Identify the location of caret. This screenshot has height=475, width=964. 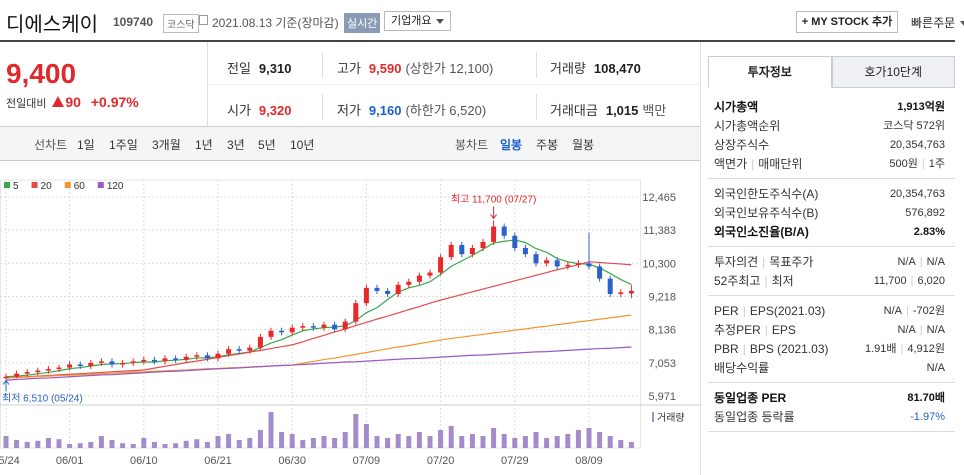
(962, 24).